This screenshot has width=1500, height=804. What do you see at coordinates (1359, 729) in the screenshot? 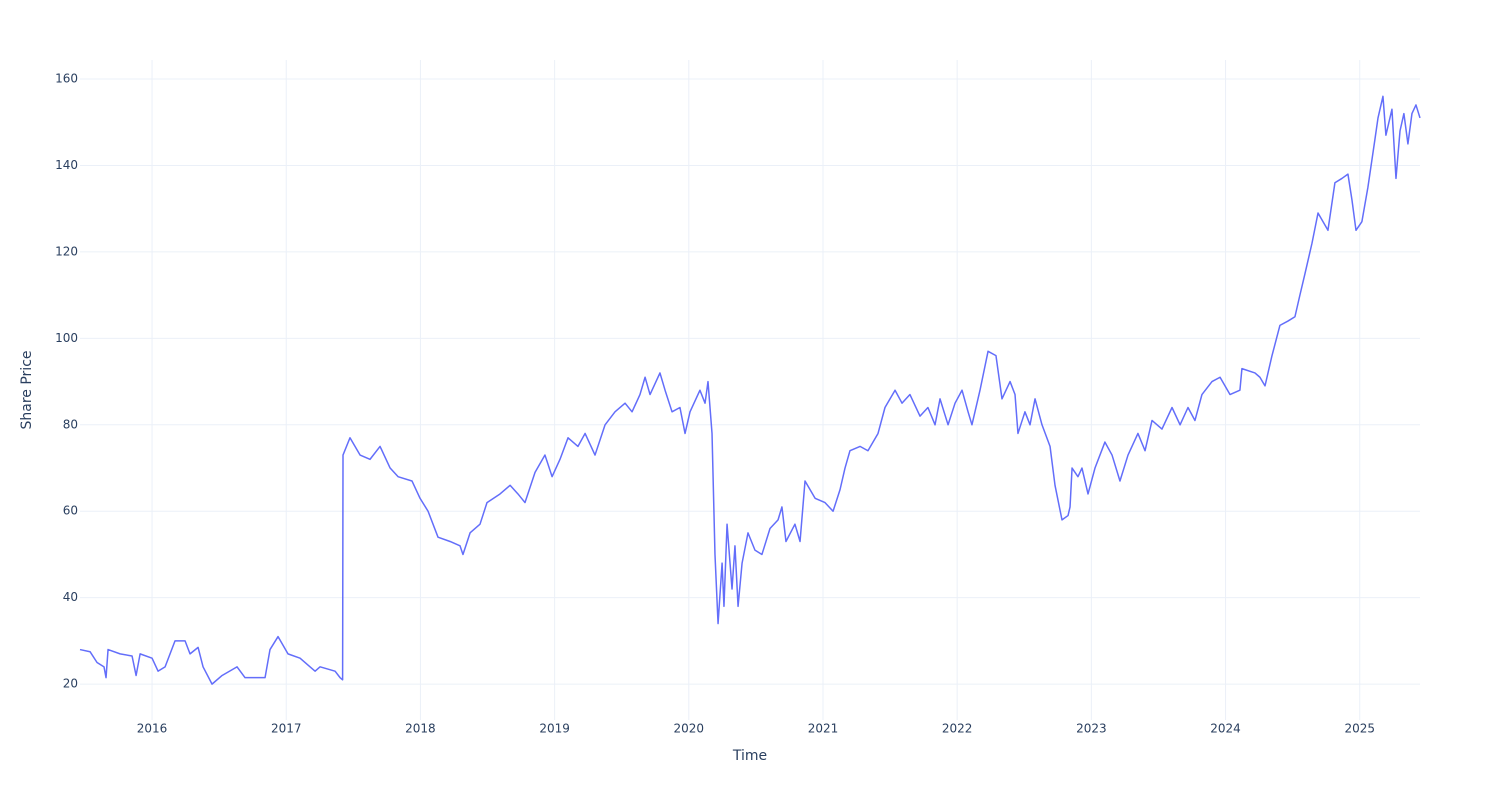
I see `x-tick-label: 2025` at bounding box center [1359, 729].